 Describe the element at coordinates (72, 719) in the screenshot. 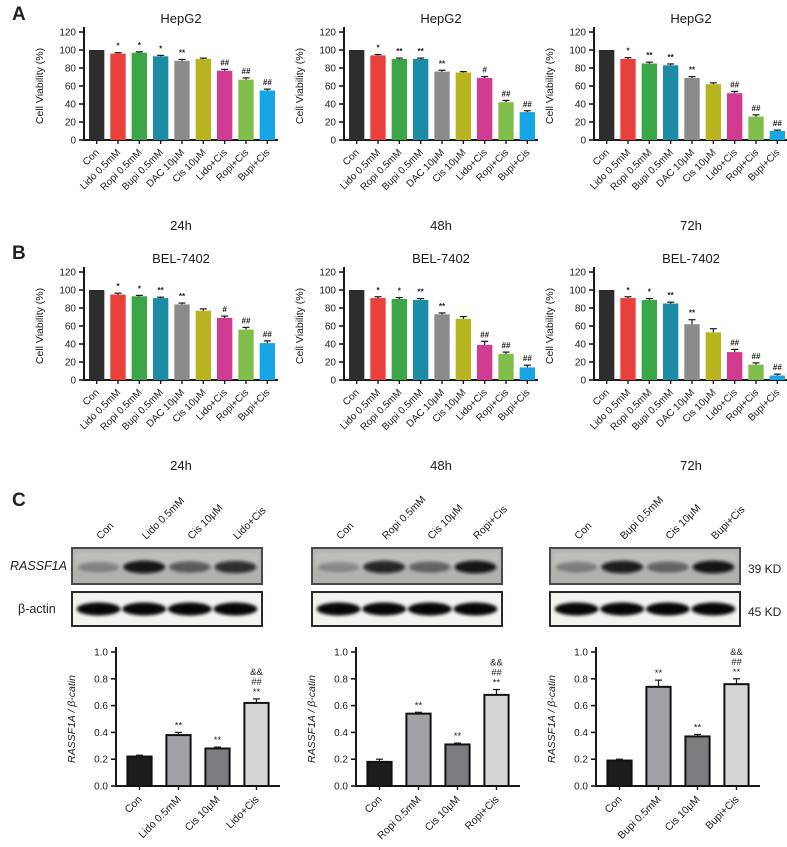

I see `y-axis-label: RASSF1A / β-catin` at that location.